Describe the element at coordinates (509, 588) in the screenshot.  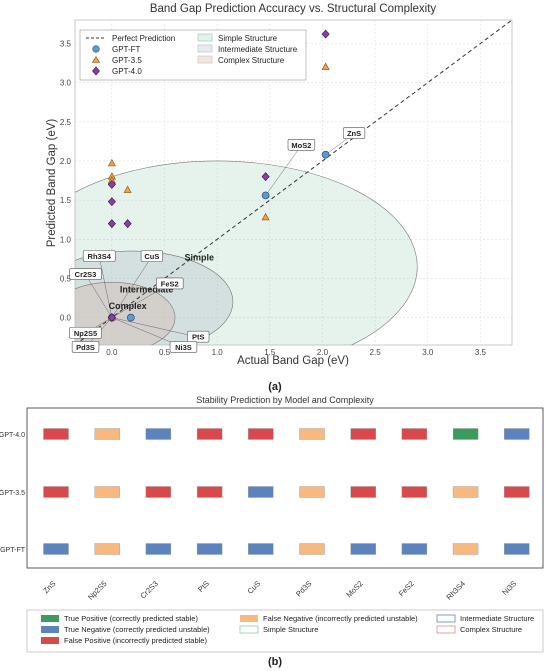
I see `column-label-ni3s: Ni3S` at that location.